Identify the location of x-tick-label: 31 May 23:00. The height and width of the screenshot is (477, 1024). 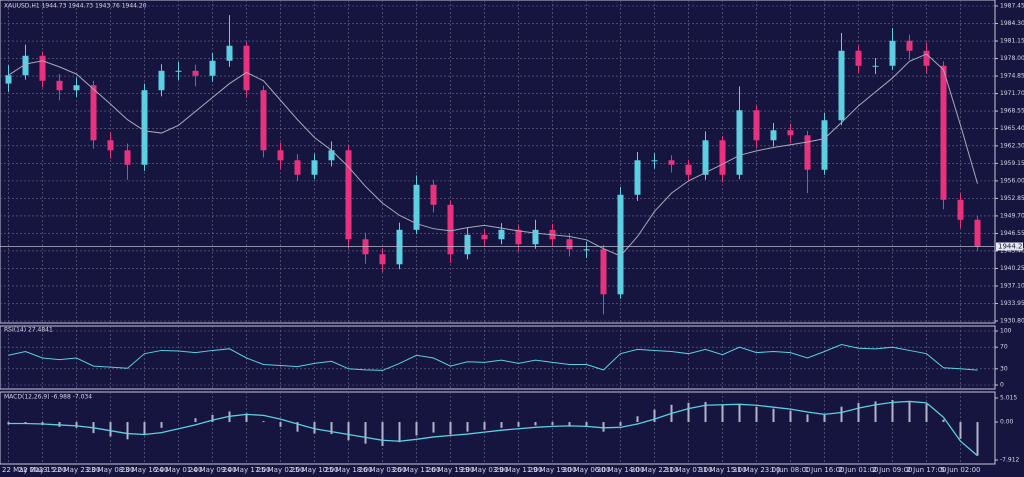
(756, 470).